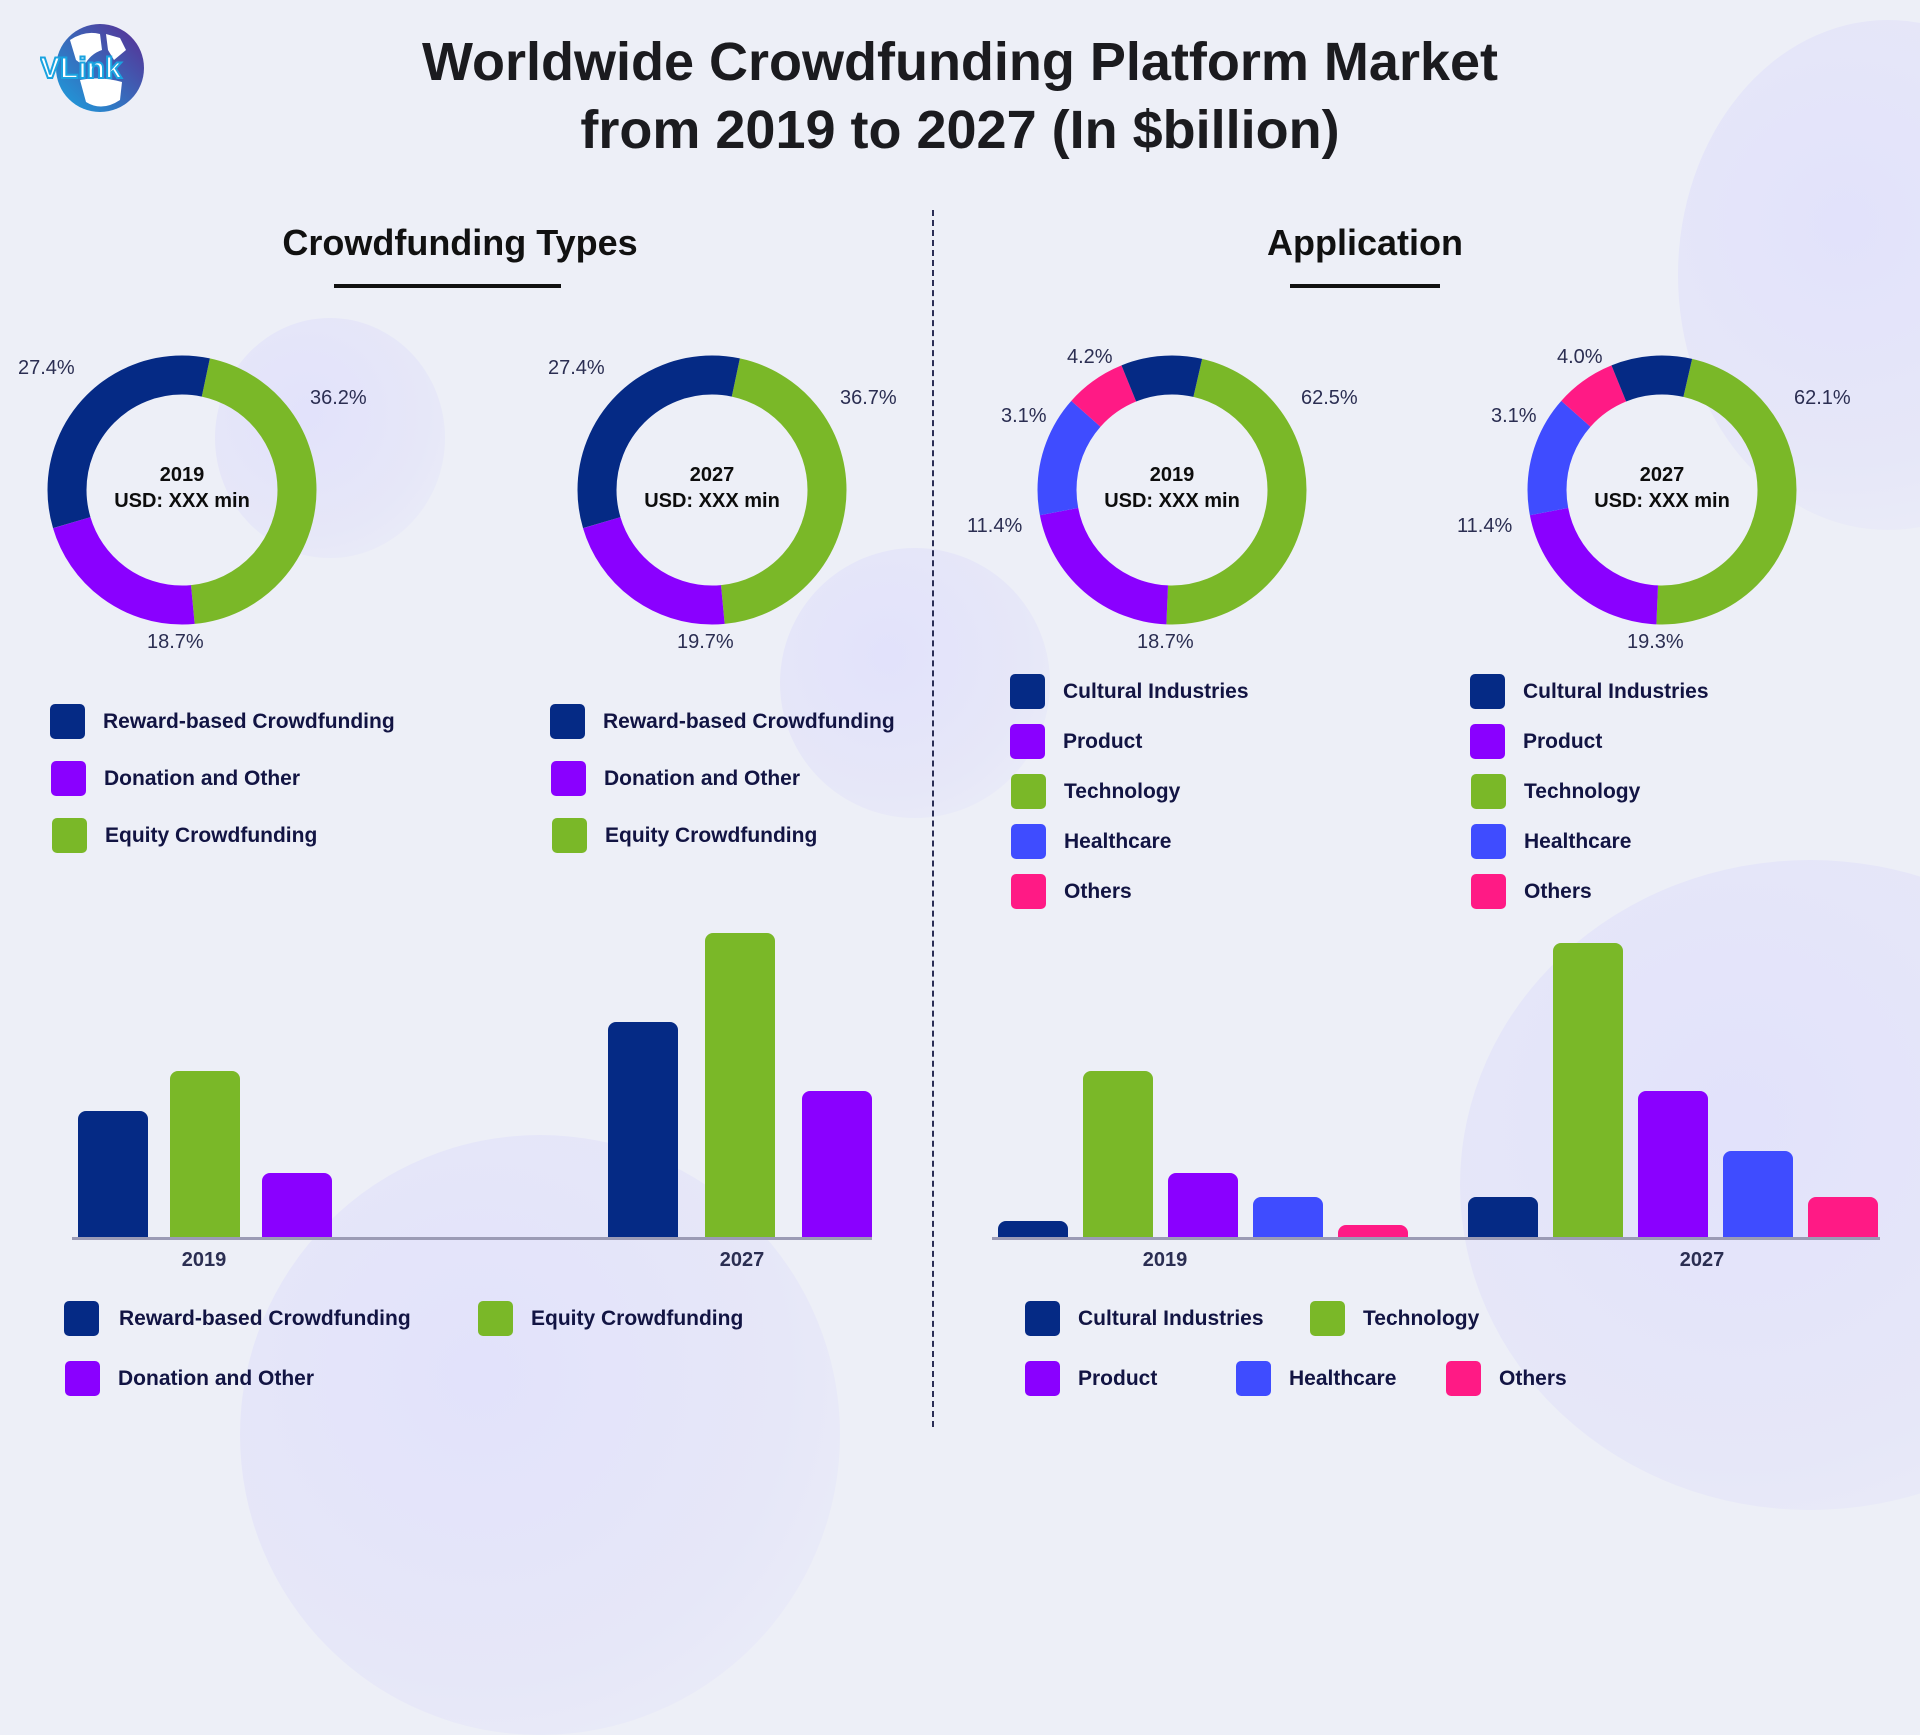 Image resolution: width=1920 pixels, height=1735 pixels. Describe the element at coordinates (189, 1378) in the screenshot. I see `bar-legend-donation: Donation and Other` at that location.